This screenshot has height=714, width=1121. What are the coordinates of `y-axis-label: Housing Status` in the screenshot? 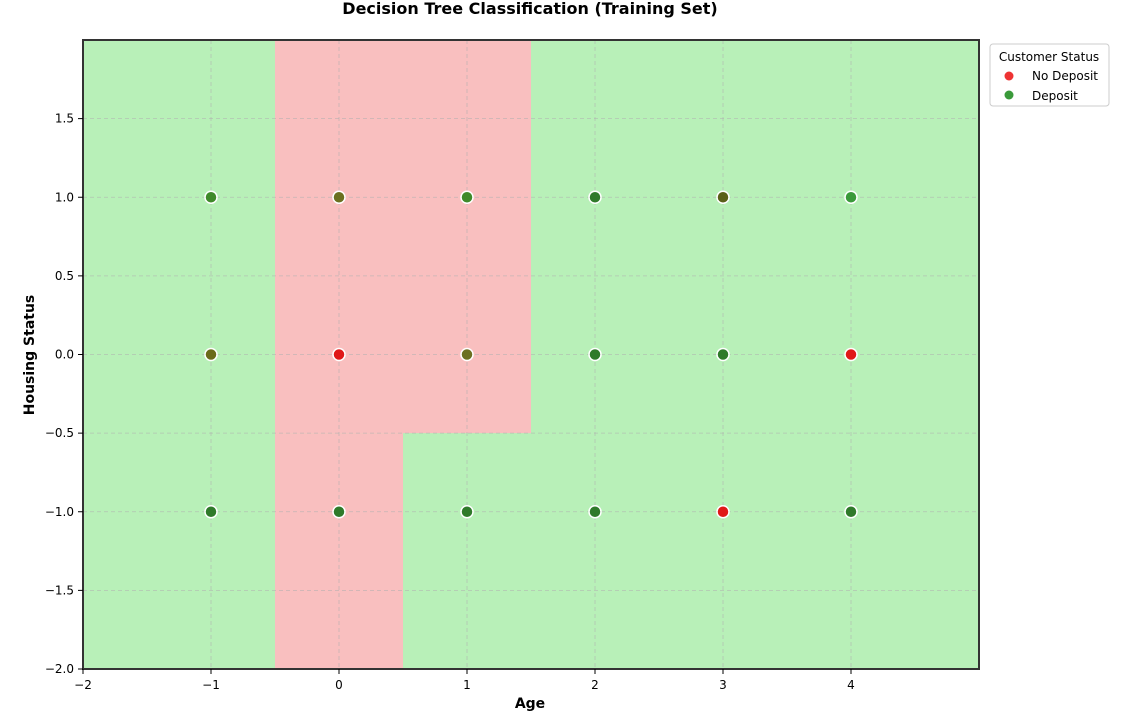 It's located at (30, 355).